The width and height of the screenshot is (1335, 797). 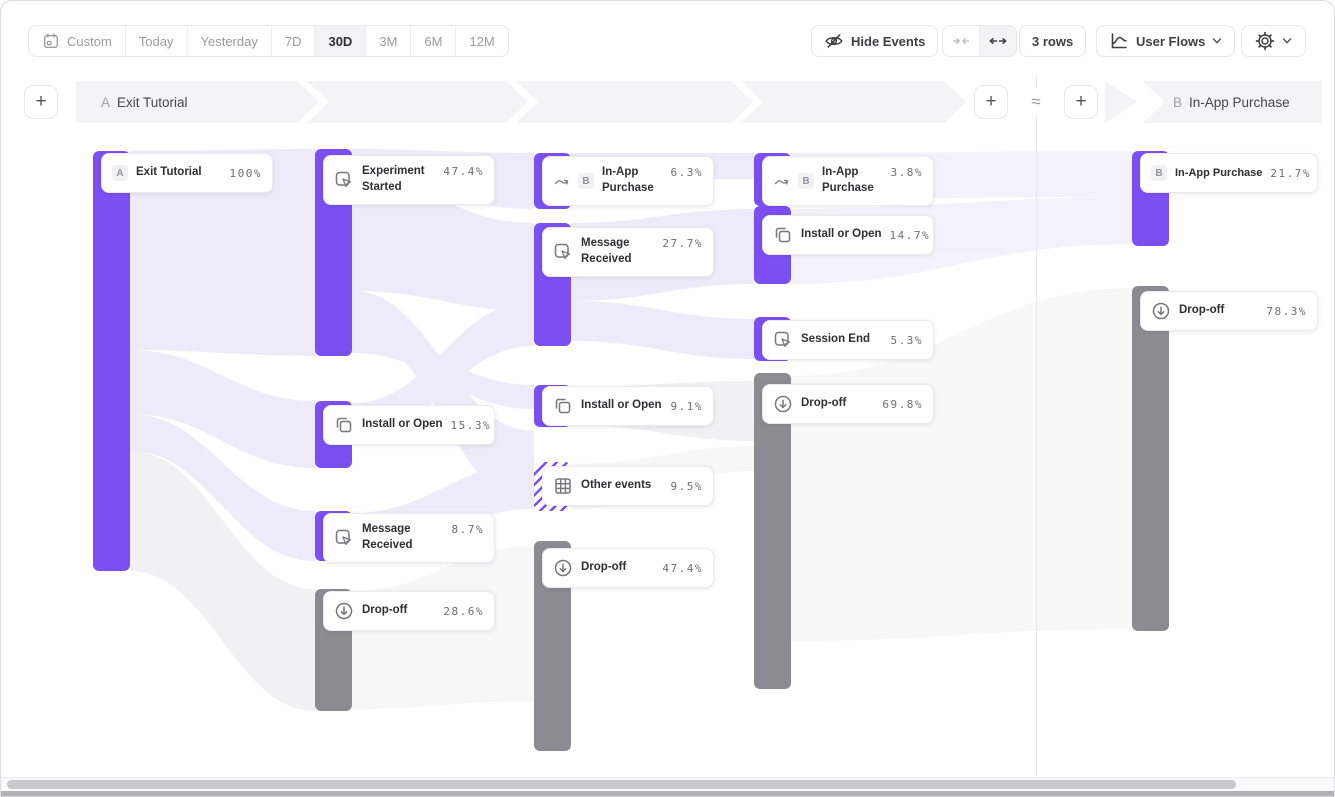 I want to click on date-range-custom: Custom, so click(x=77, y=41).